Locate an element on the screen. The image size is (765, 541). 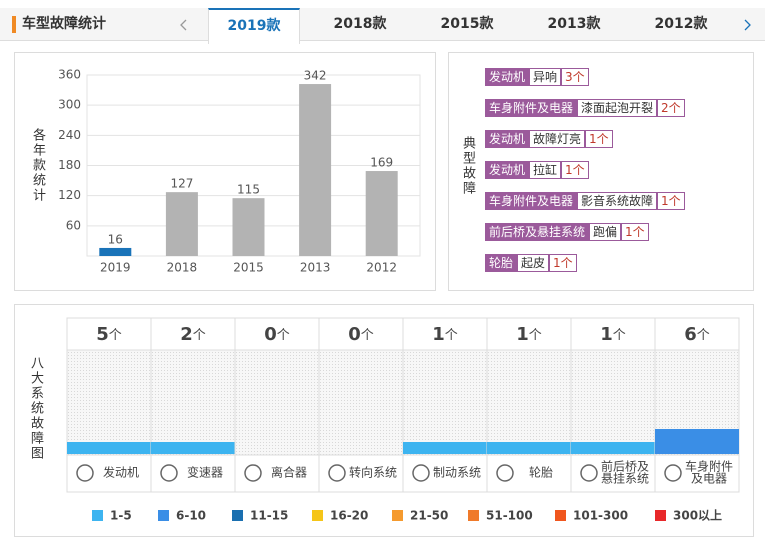
year-tab: 2012款 is located at coordinates (681, 24).